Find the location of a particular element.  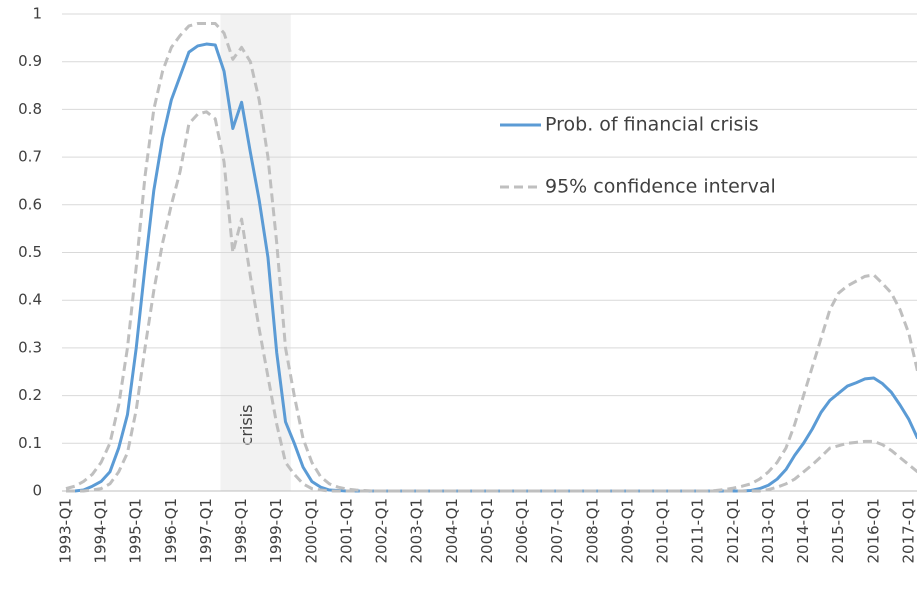

y-tick-label: 0.6 is located at coordinates (30, 204).